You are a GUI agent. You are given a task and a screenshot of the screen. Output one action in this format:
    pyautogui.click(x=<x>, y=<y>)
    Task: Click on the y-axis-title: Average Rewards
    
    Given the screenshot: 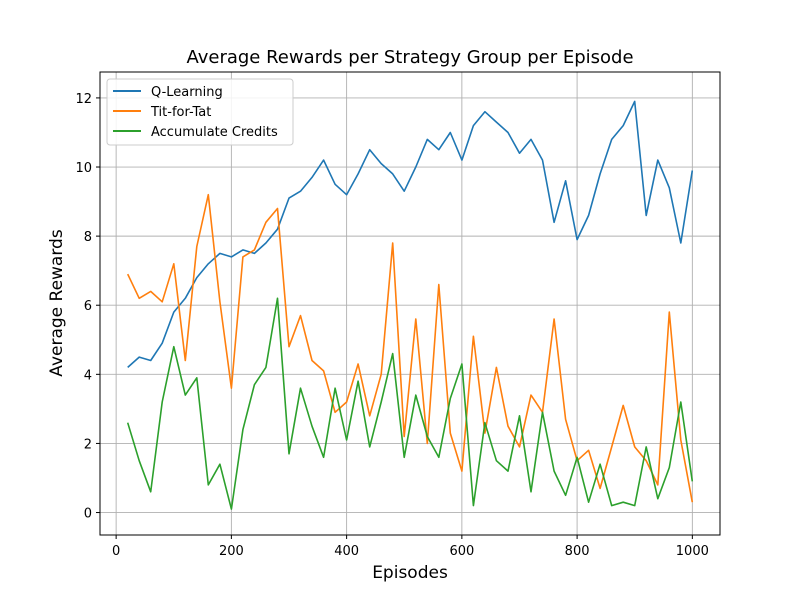 What is the action you would take?
    pyautogui.click(x=57, y=303)
    